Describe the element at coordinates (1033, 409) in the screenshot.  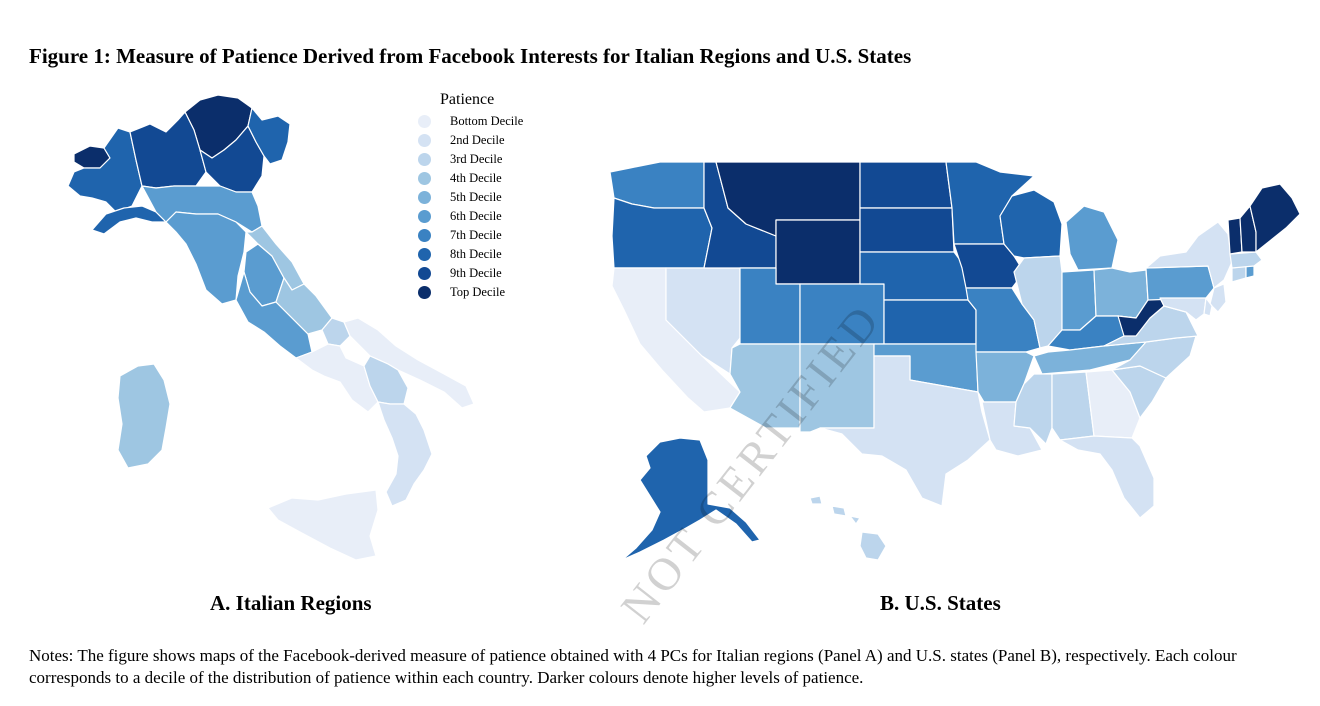
I see `state-ms` at that location.